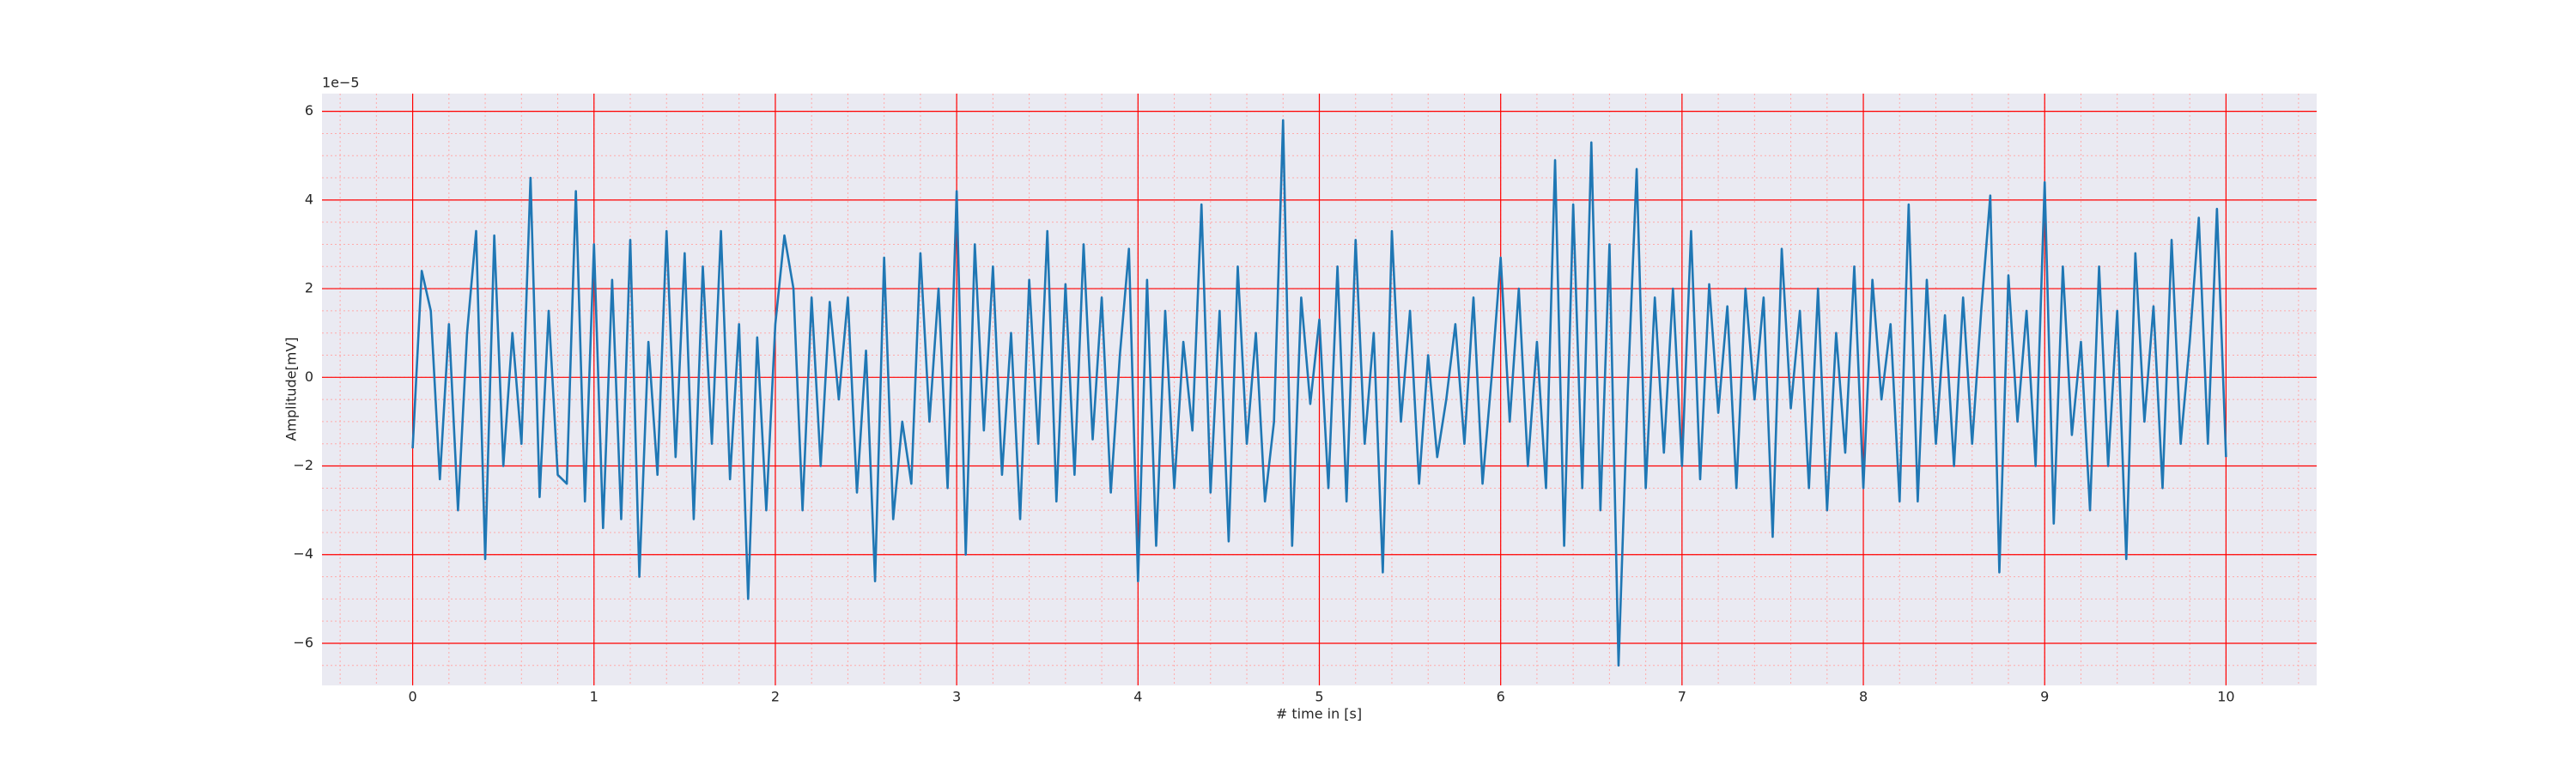  Describe the element at coordinates (1137, 697) in the screenshot. I see `x-tick-label: 4` at that location.